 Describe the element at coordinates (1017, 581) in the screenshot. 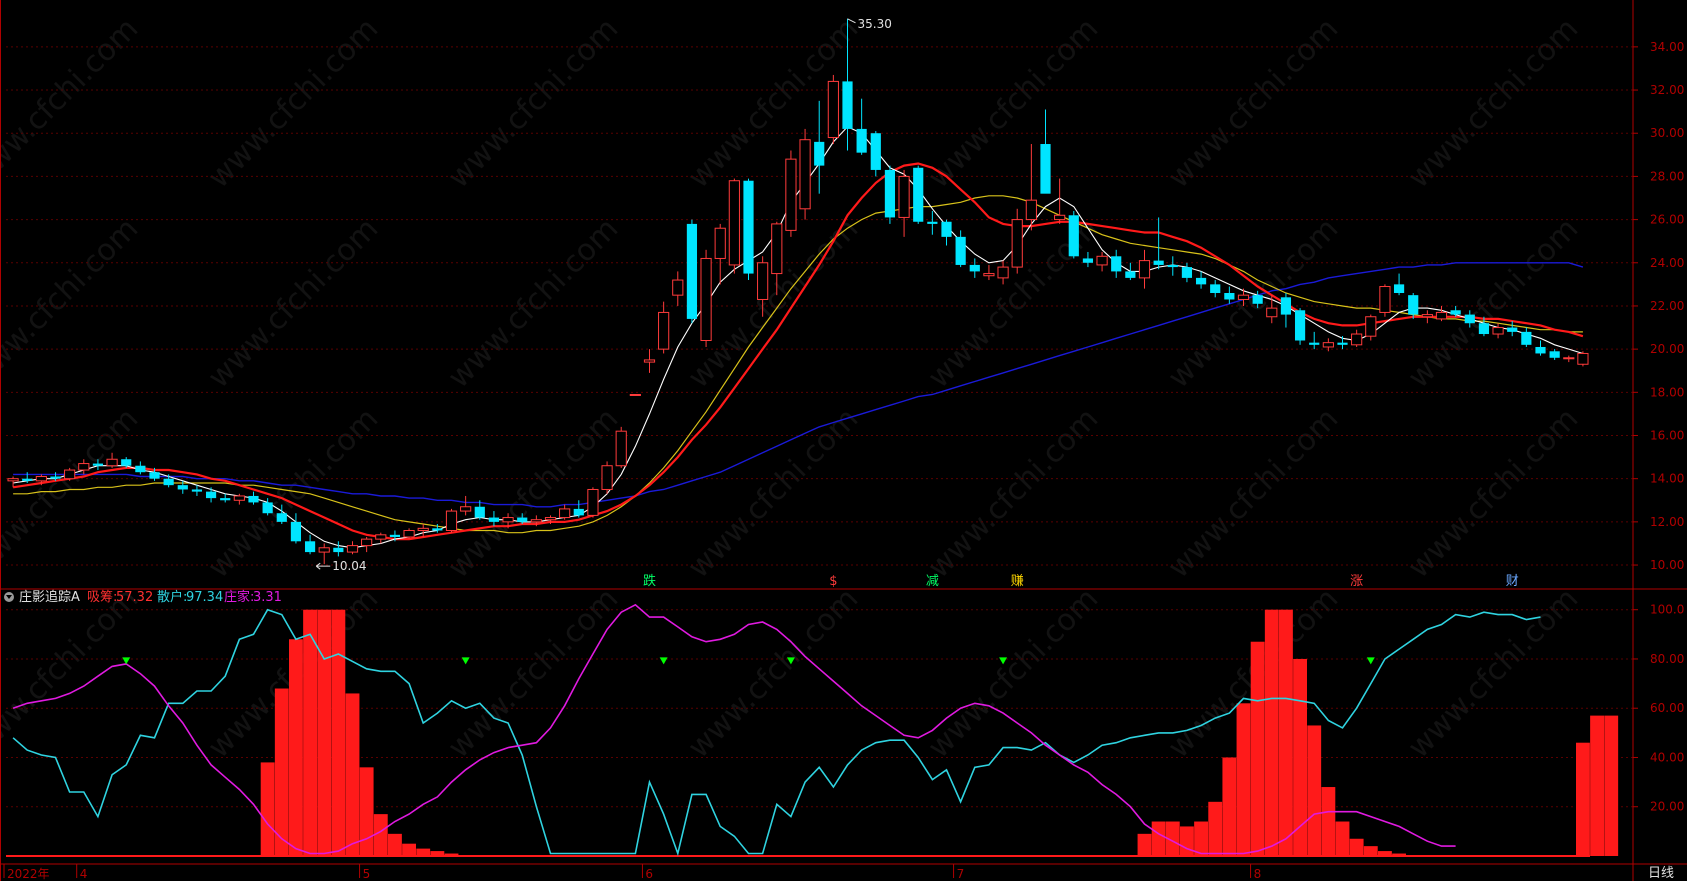

I see `signal-label: 赚` at that location.